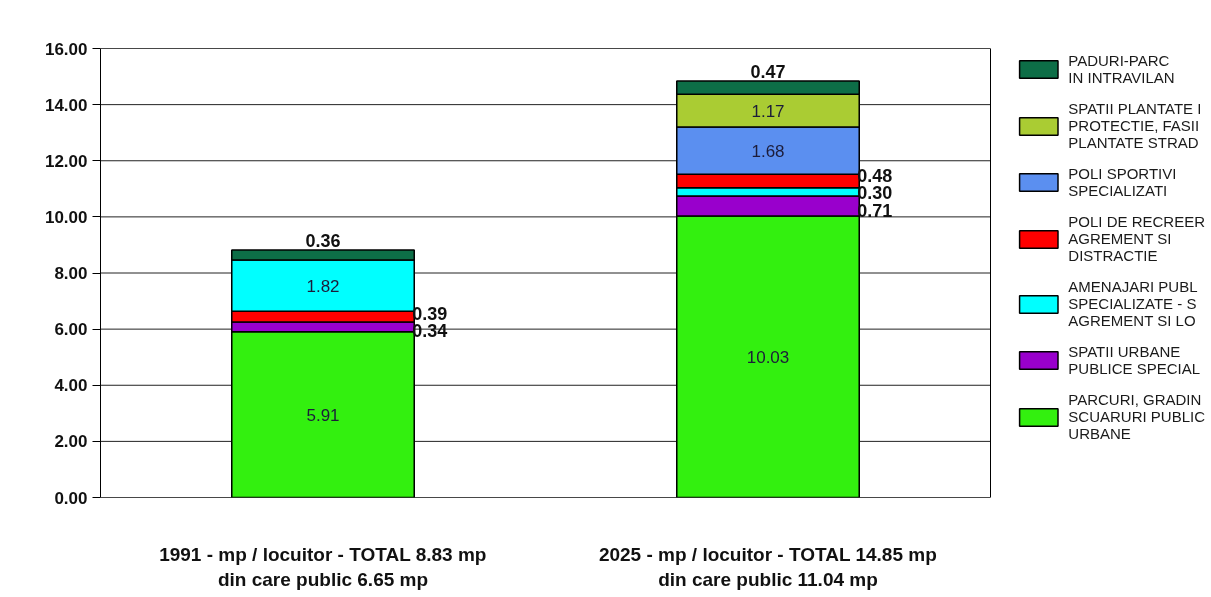 This screenshot has height=597, width=1211. Describe the element at coordinates (71, 386) in the screenshot. I see `y-tick-label: 4.00` at that location.